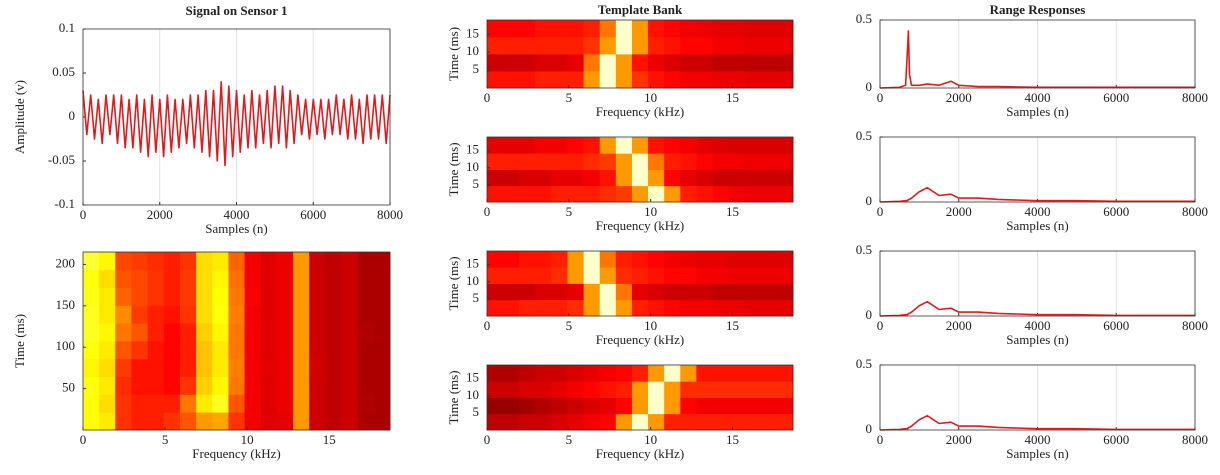 The height and width of the screenshot is (475, 1220). Describe the element at coordinates (640, 225) in the screenshot. I see `x-axis-label: Frequency (kHz)` at that location.